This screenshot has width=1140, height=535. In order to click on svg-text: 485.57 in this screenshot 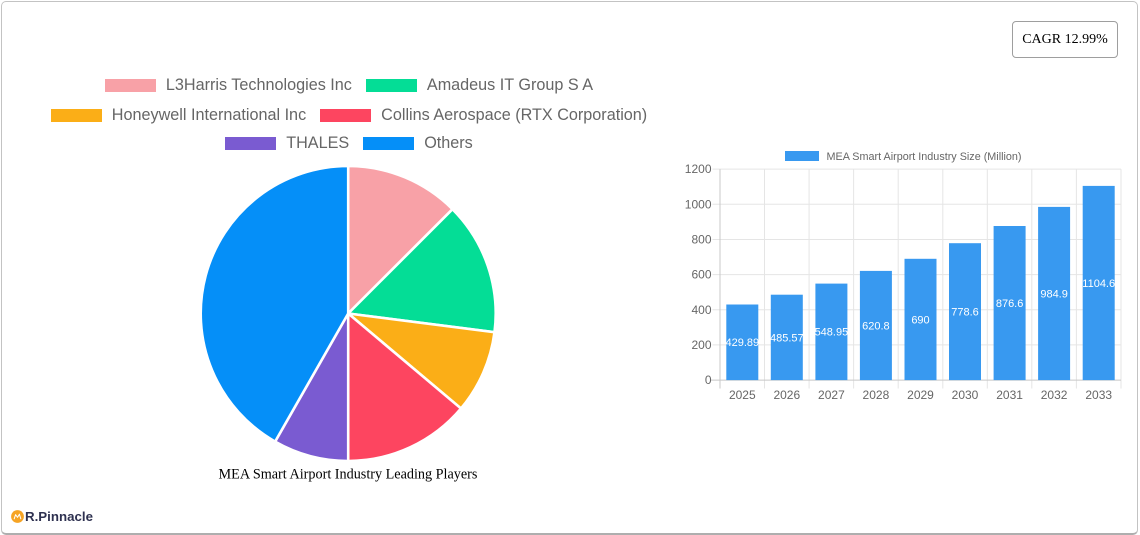, I will do `click(787, 338)`.